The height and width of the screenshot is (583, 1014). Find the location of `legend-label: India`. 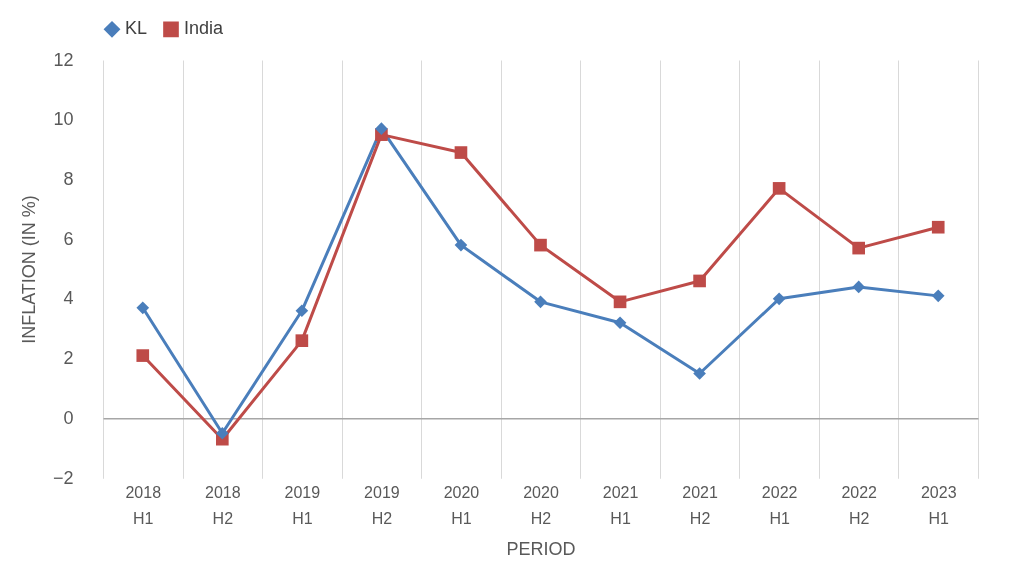

legend-label: India is located at coordinates (204, 28).